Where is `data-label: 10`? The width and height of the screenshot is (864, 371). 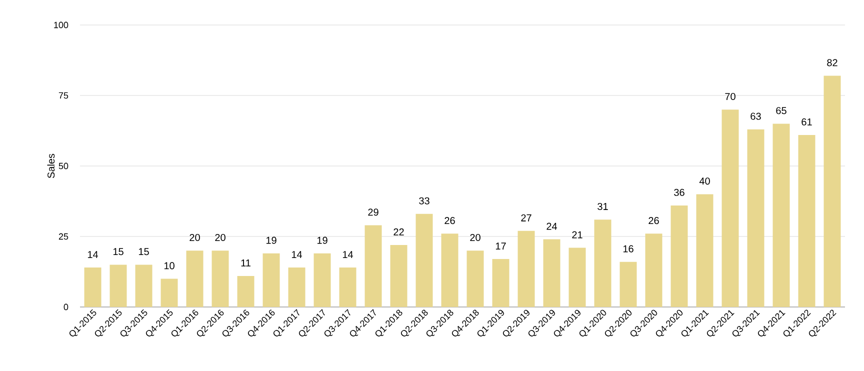 data-label: 10 is located at coordinates (169, 266).